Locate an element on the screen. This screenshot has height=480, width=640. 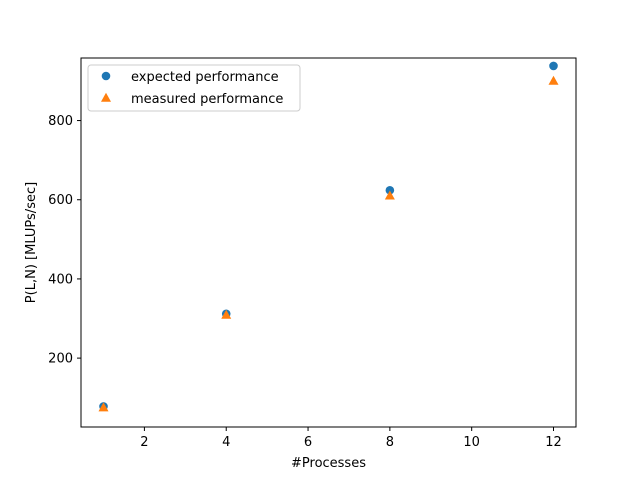
x-tick-label: 8 is located at coordinates (390, 442).